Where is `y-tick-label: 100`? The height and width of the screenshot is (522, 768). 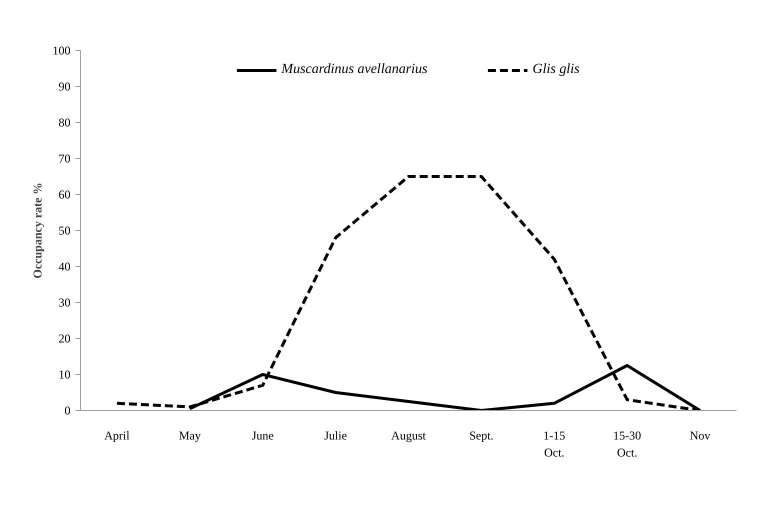 y-tick-label: 100 is located at coordinates (61, 51).